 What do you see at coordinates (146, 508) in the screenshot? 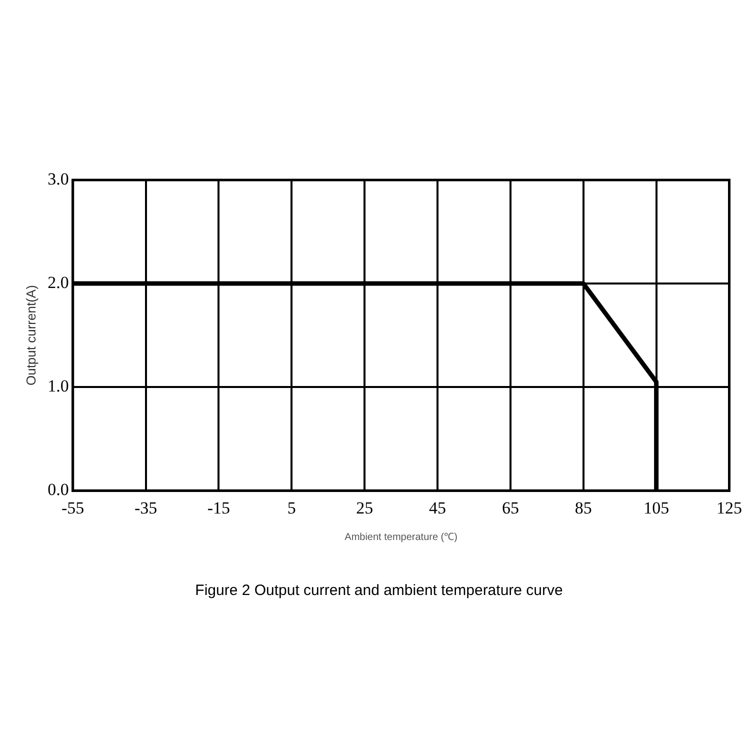
I see `x-tick-label: -35` at bounding box center [146, 508].